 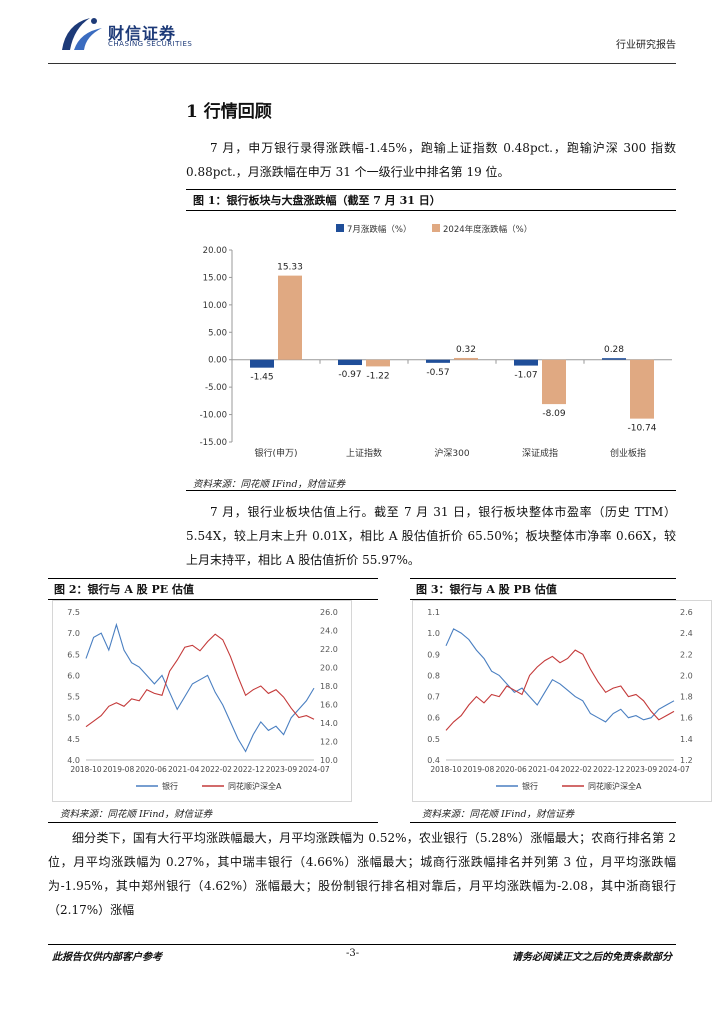 I want to click on legend-label-1: 2024年度涨跌幅（%）, so click(x=487, y=229).